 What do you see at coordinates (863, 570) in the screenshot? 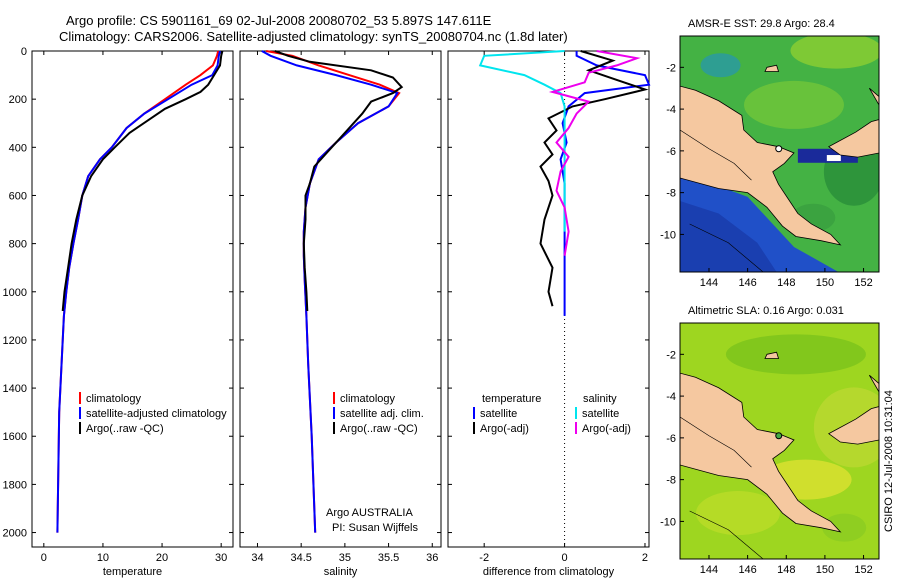
I see `sla-map-xtick-label: 152` at bounding box center [863, 570].